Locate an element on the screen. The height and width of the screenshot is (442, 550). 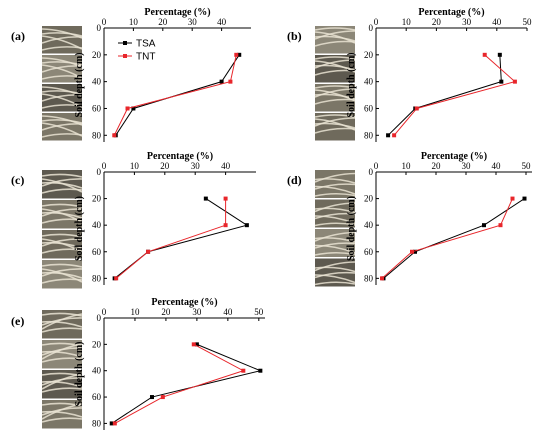
legend-marker is located at coordinates (125, 56).